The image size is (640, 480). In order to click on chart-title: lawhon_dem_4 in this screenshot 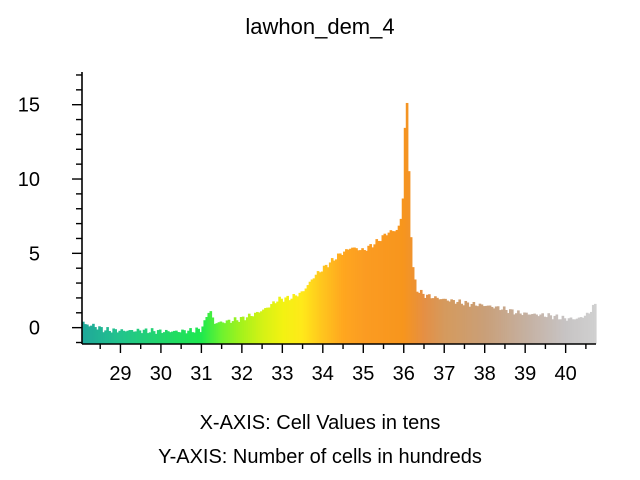, I will do `click(319, 26)`.